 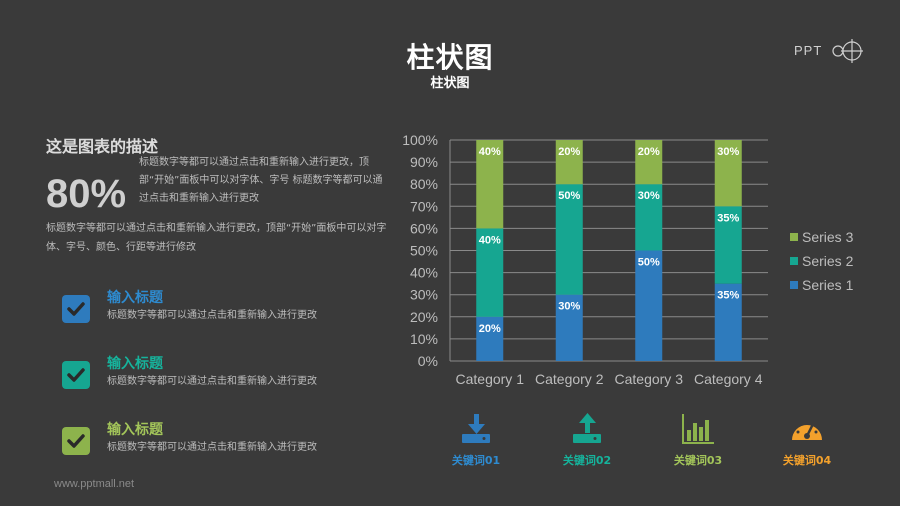 What do you see at coordinates (424, 317) in the screenshot?
I see `y-tick-label: 20%` at bounding box center [424, 317].